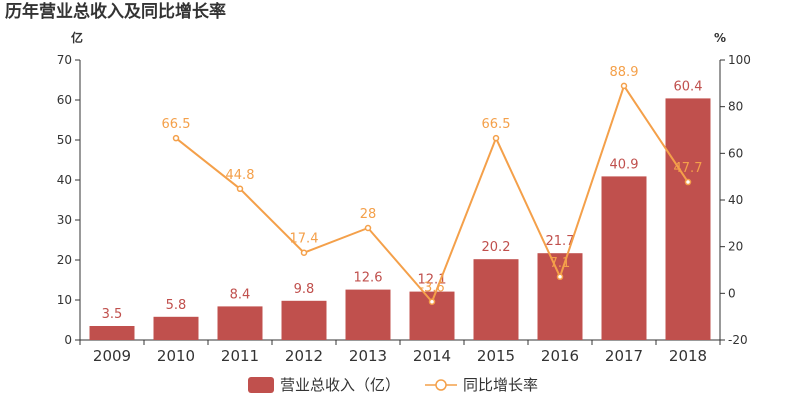  I want to click on x-tick-label: 2012, so click(304, 356).